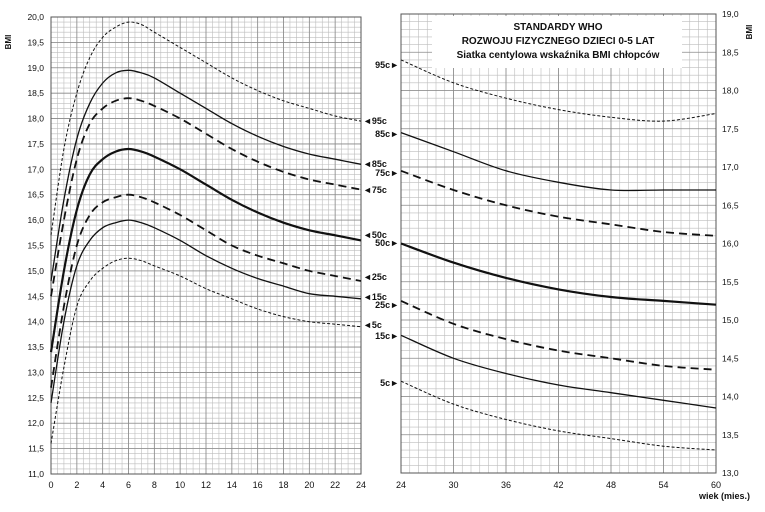  Describe the element at coordinates (730, 14) in the screenshot. I see `y-tick-label-right: 19,0` at that location.